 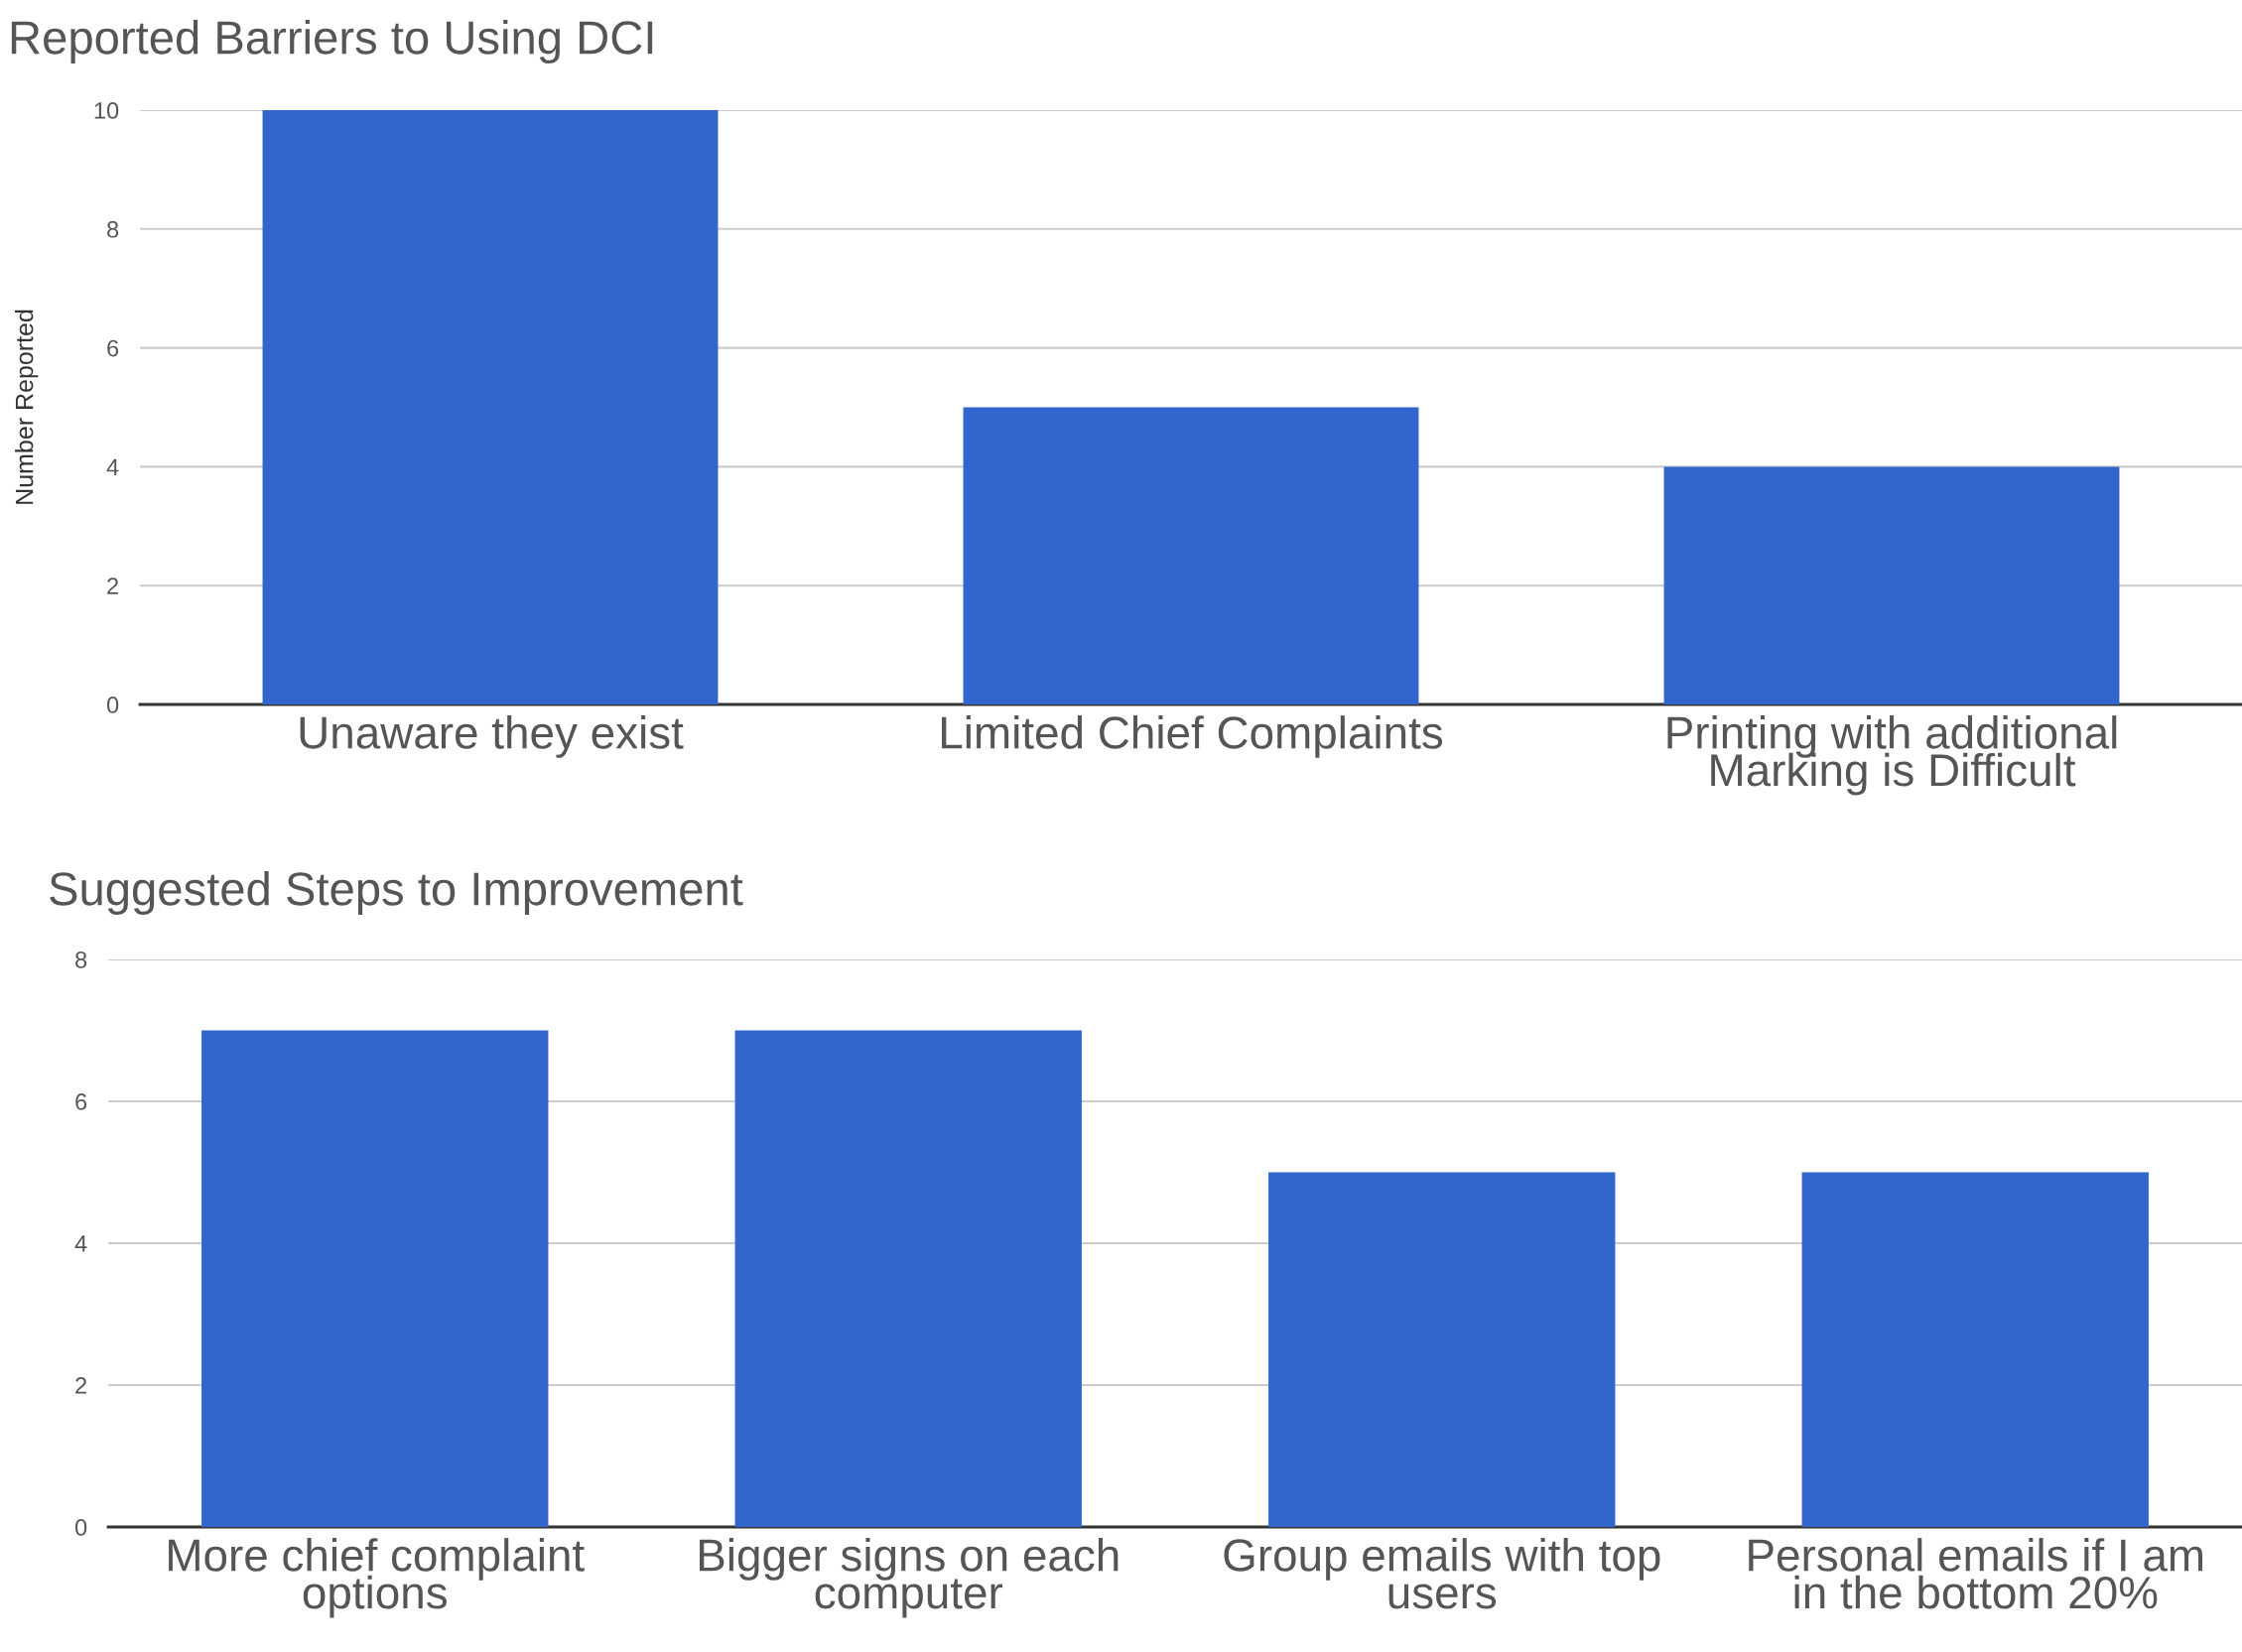 I want to click on y-tick-label: 10, so click(x=106, y=110).